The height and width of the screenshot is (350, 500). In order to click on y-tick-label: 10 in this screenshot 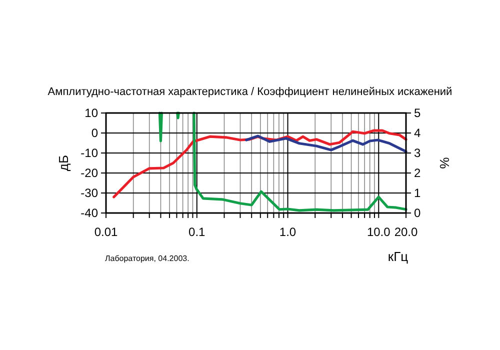, I will do `click(91, 113)`.